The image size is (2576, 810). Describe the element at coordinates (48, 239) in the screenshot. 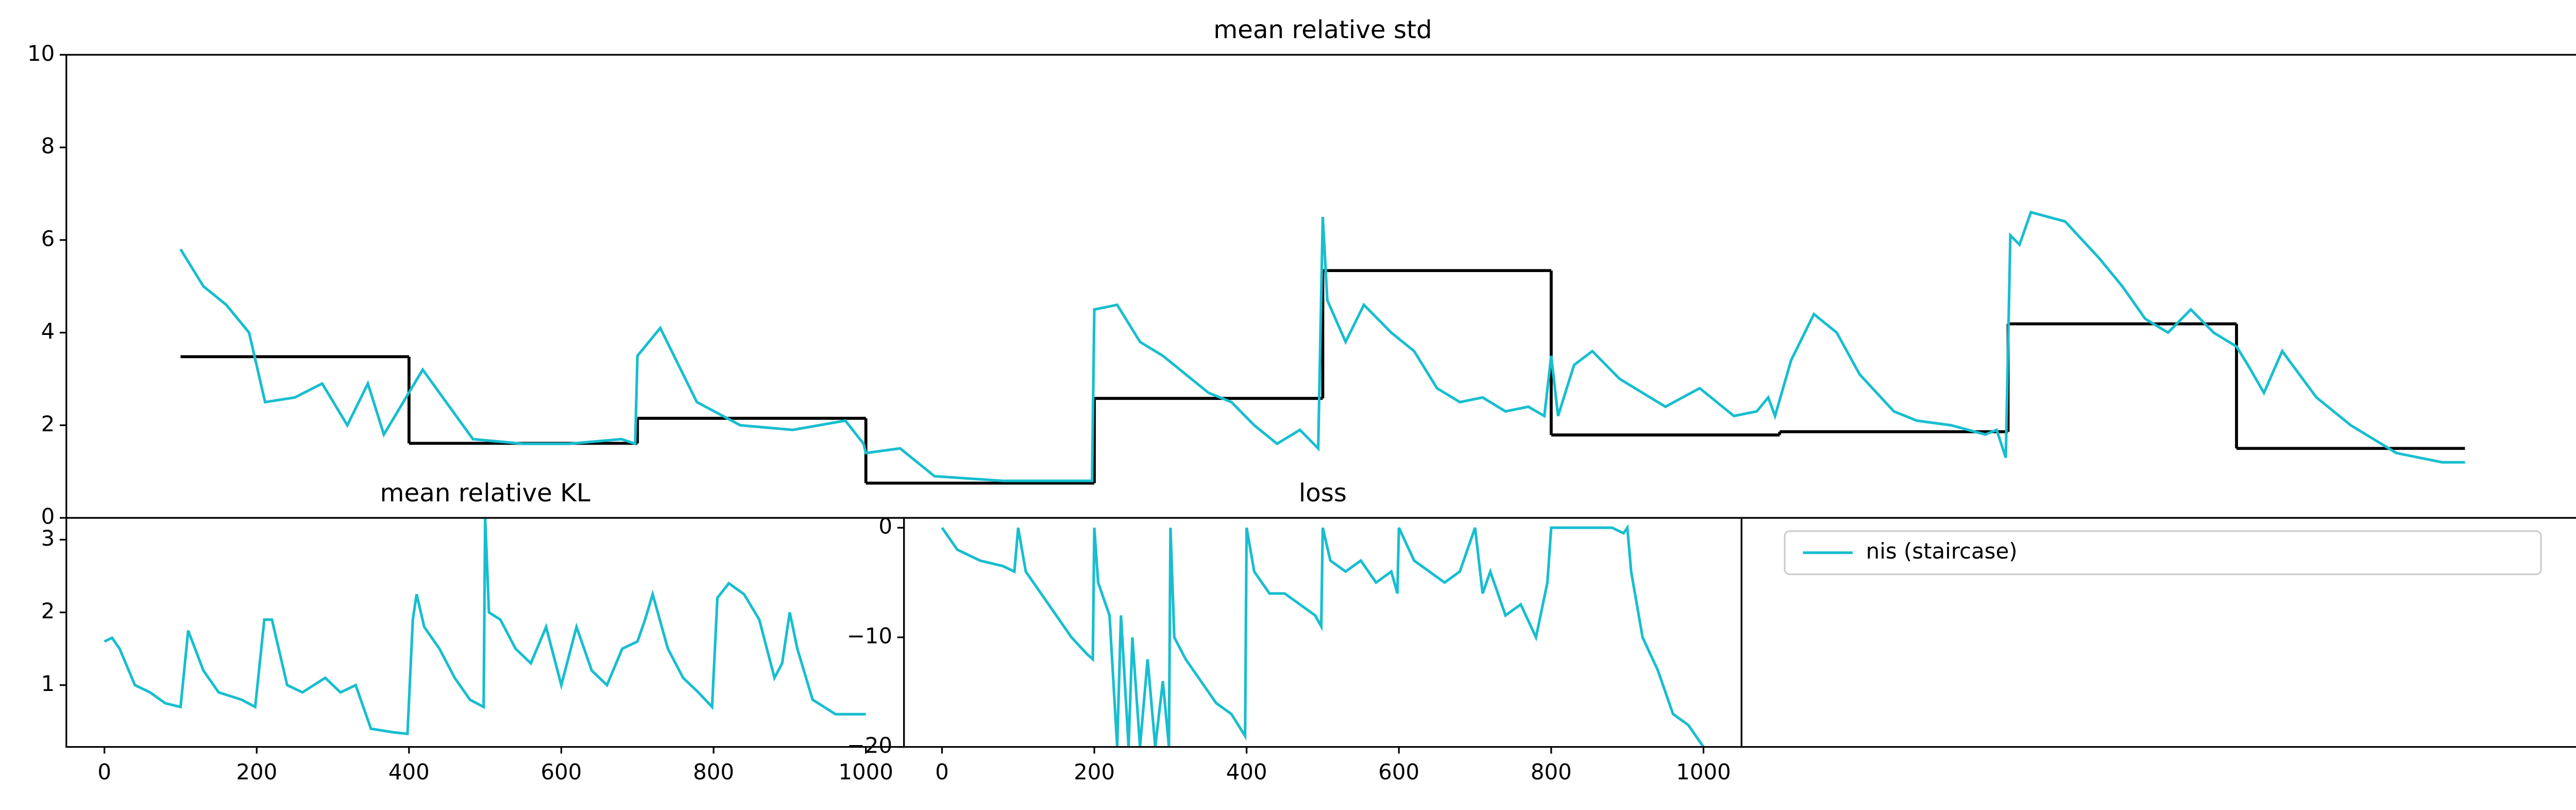

I see `y-tick-label: 6` at that location.